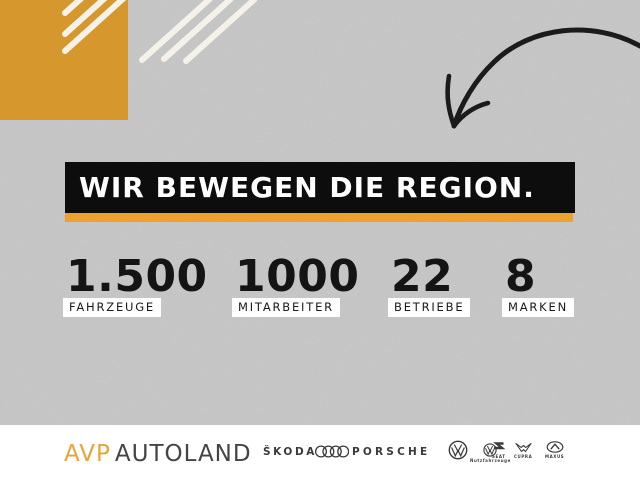  What do you see at coordinates (499, 456) in the screenshot?
I see `brand-seat-label: SEAT` at bounding box center [499, 456].